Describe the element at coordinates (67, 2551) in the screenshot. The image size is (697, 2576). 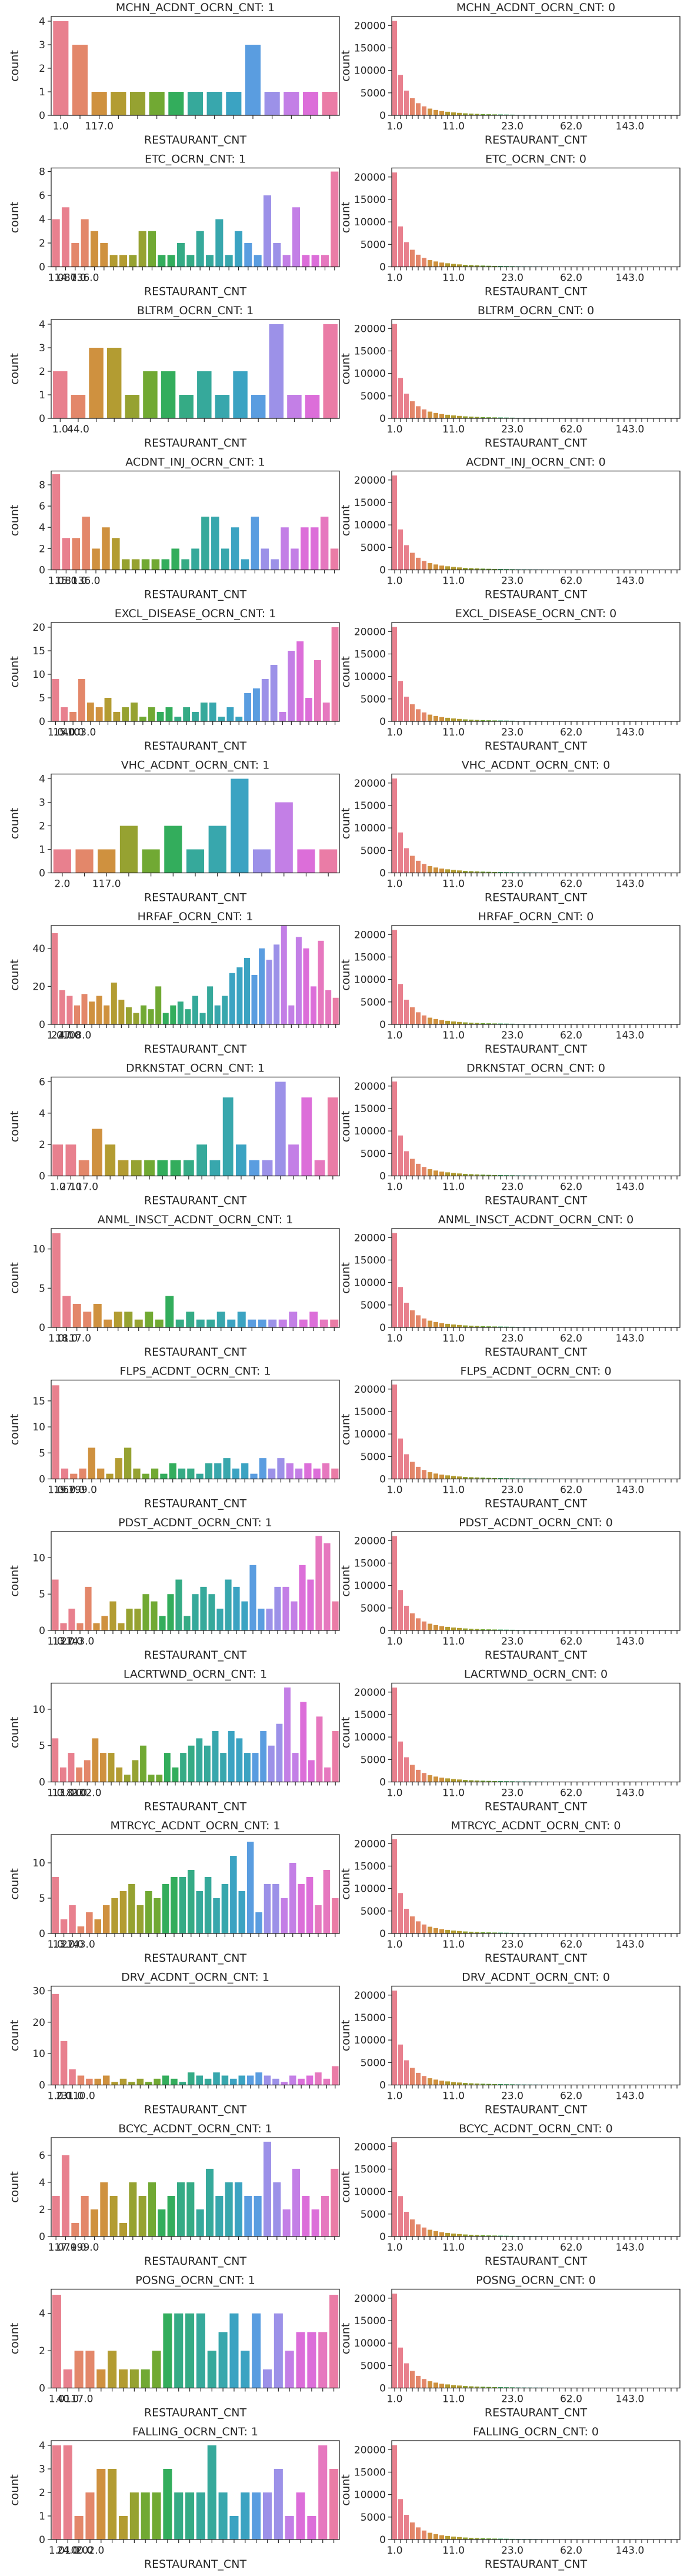
I see `x-tick-label: 24.0` at that location.